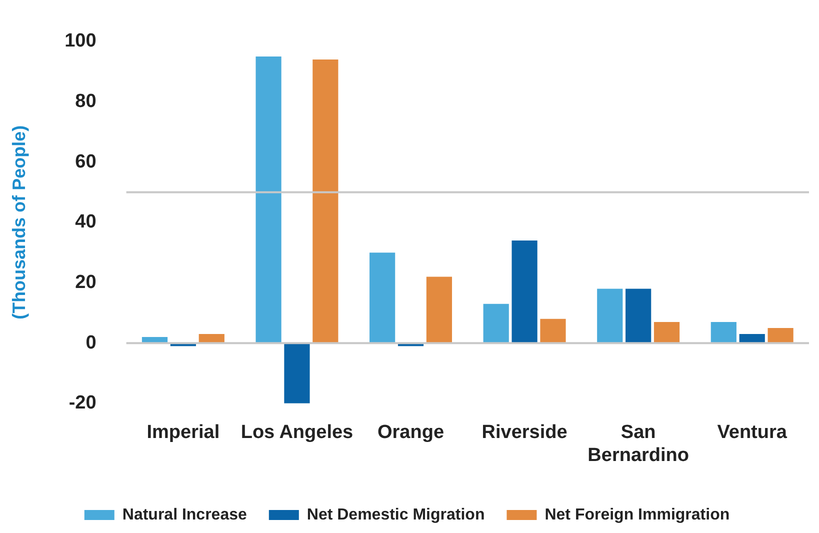 The height and width of the screenshot is (533, 819). I want to click on legend-label: Natural Increase, so click(184, 515).